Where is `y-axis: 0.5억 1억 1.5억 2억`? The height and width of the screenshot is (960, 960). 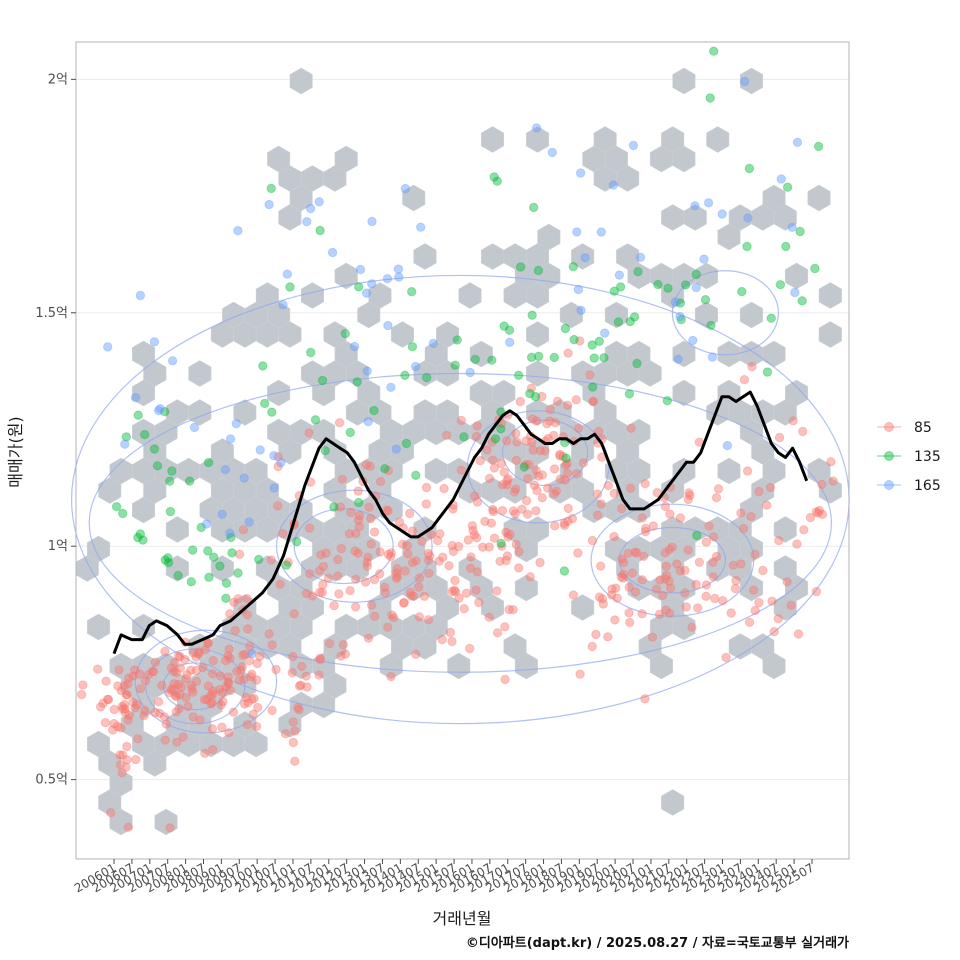
y-axis: 0.5억 1억 1.5억 2억 is located at coordinates (55, 430).